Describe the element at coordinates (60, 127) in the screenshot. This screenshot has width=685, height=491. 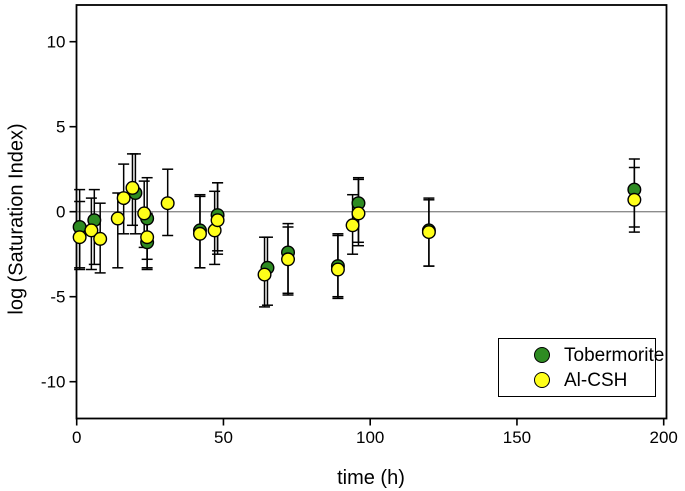
I see `y-tick-label: 5` at that location.